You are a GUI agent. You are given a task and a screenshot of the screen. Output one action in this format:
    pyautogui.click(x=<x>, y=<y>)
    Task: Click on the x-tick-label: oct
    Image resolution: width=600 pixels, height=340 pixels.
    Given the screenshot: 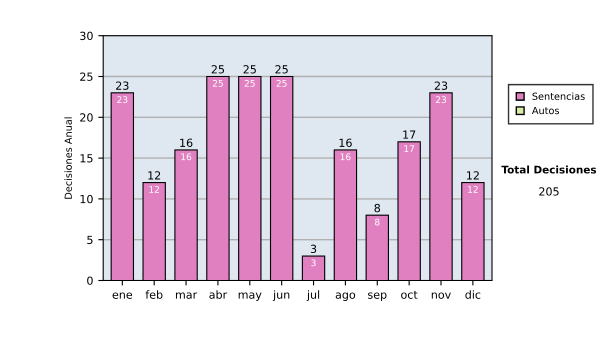 What is the action you would take?
    pyautogui.click(x=409, y=294)
    